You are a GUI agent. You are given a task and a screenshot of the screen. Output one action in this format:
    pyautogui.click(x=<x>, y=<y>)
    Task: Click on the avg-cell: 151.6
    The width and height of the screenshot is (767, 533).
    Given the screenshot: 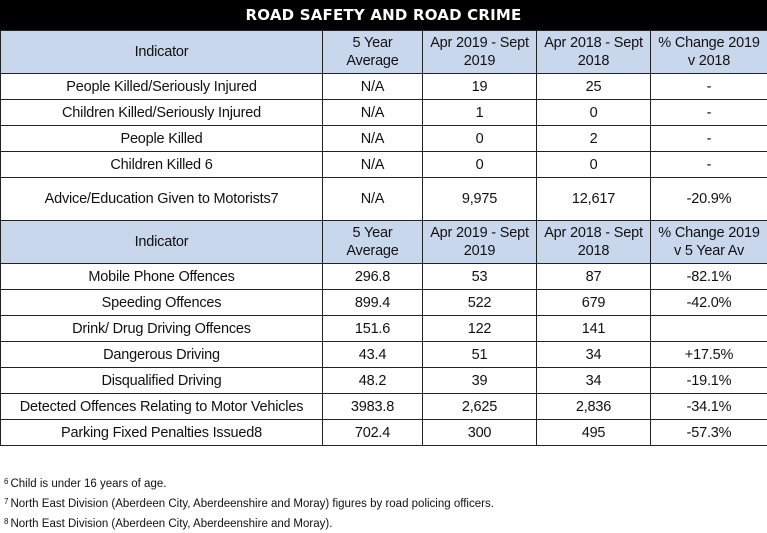 What is the action you would take?
    pyautogui.click(x=372, y=328)
    